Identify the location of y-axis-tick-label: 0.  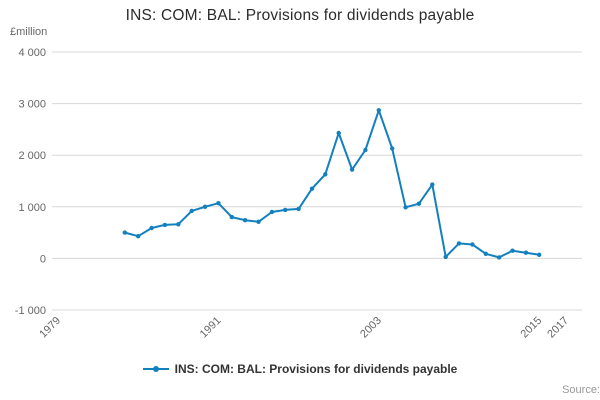
(43, 259).